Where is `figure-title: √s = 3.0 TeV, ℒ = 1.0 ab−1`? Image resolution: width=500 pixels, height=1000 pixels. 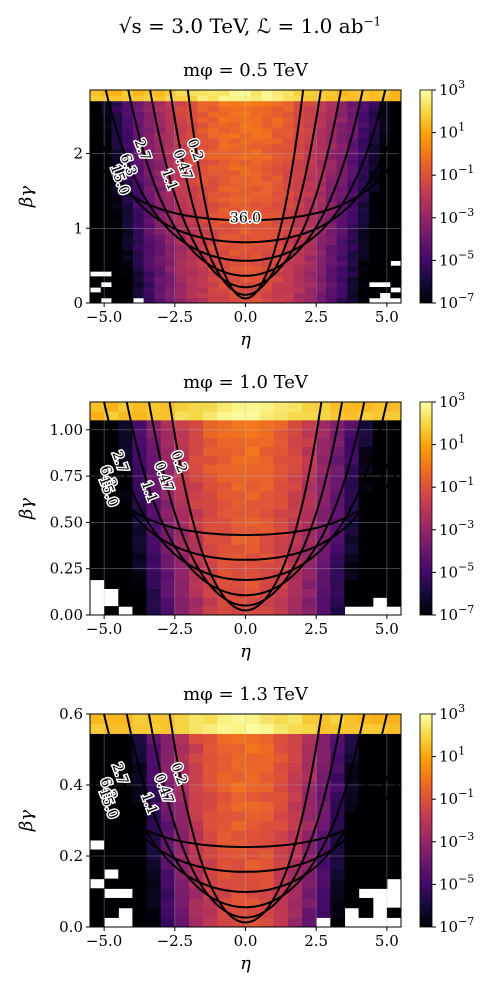 figure-title: √s = 3.0 TeV, ℒ = 1.0 ab−1 is located at coordinates (250, 26).